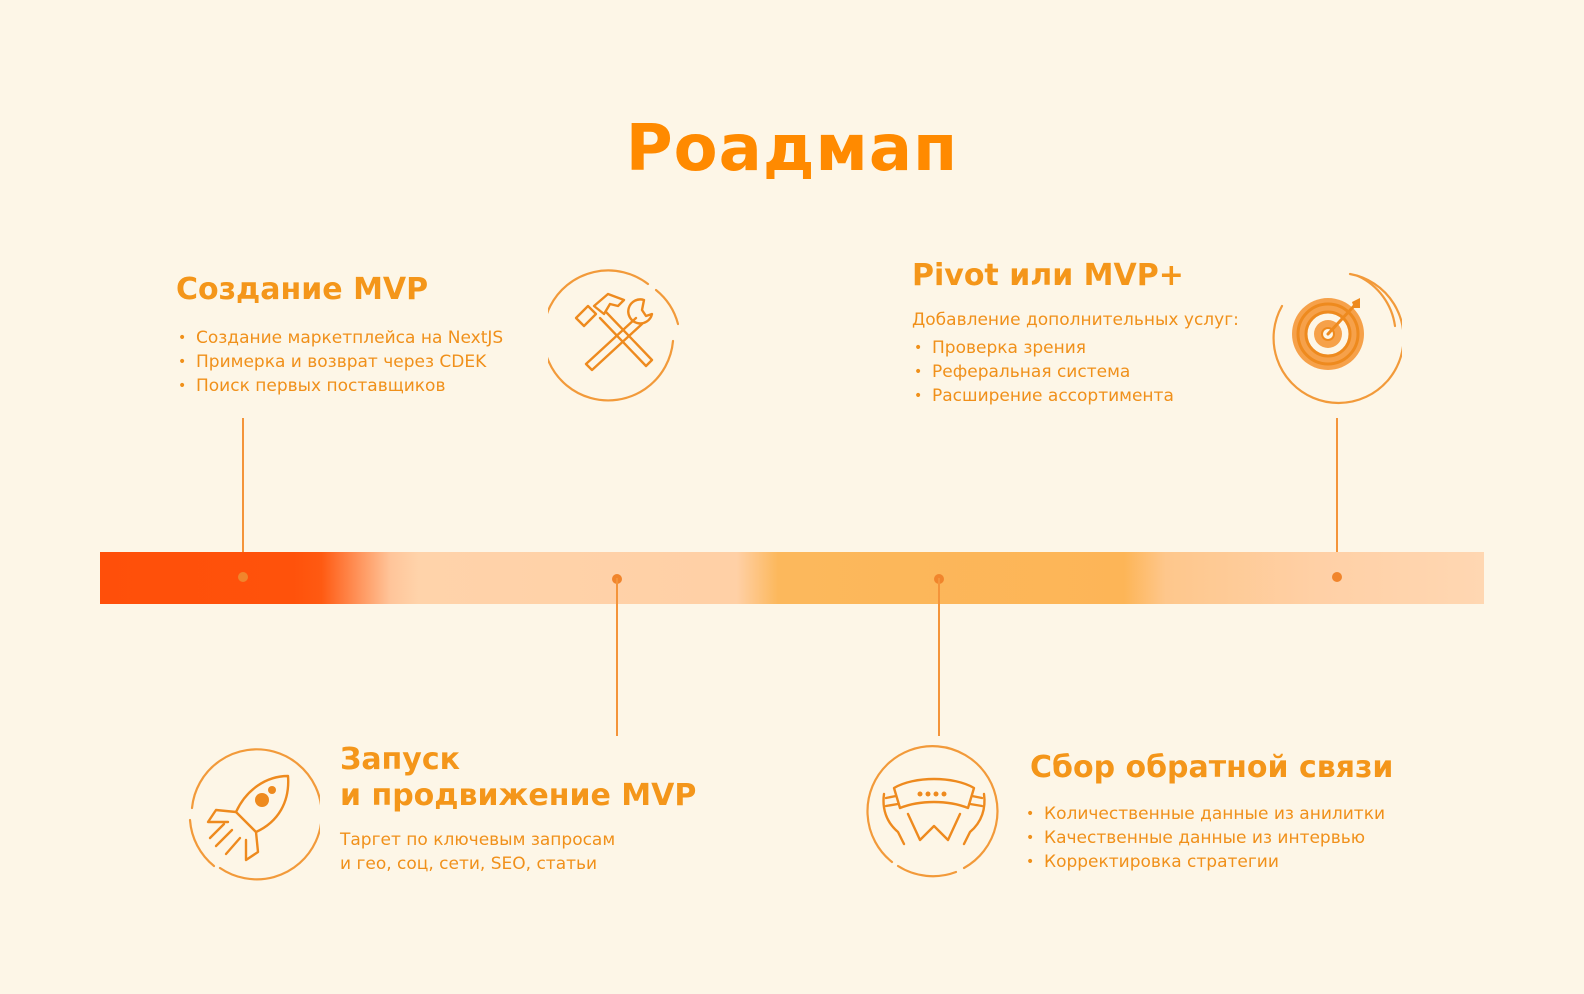 This screenshot has width=1584, height=994. What do you see at coordinates (1043, 348) in the screenshot?
I see `stage-pivot-bullet: Проверка зрения` at bounding box center [1043, 348].